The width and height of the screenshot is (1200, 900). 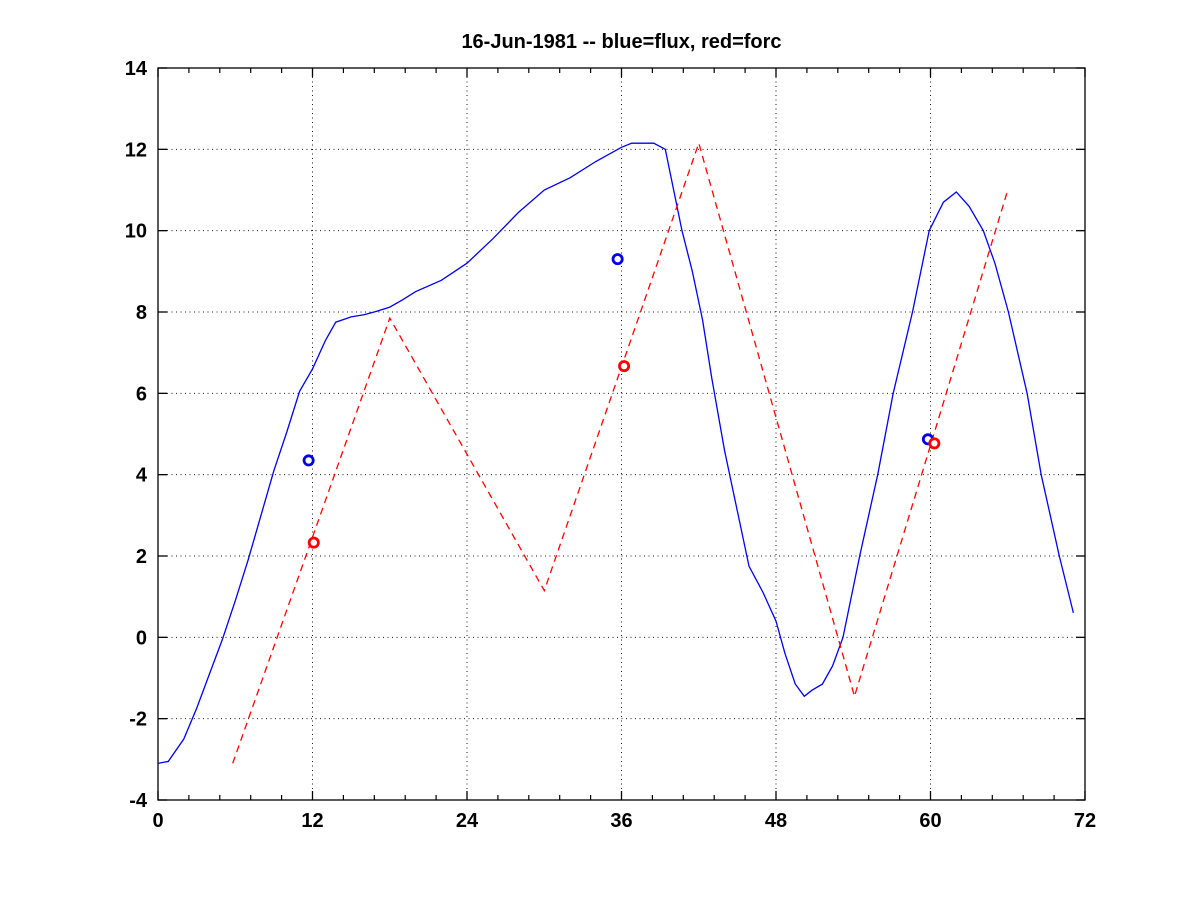 I want to click on y-tick-label-10: 10, so click(x=136, y=232).